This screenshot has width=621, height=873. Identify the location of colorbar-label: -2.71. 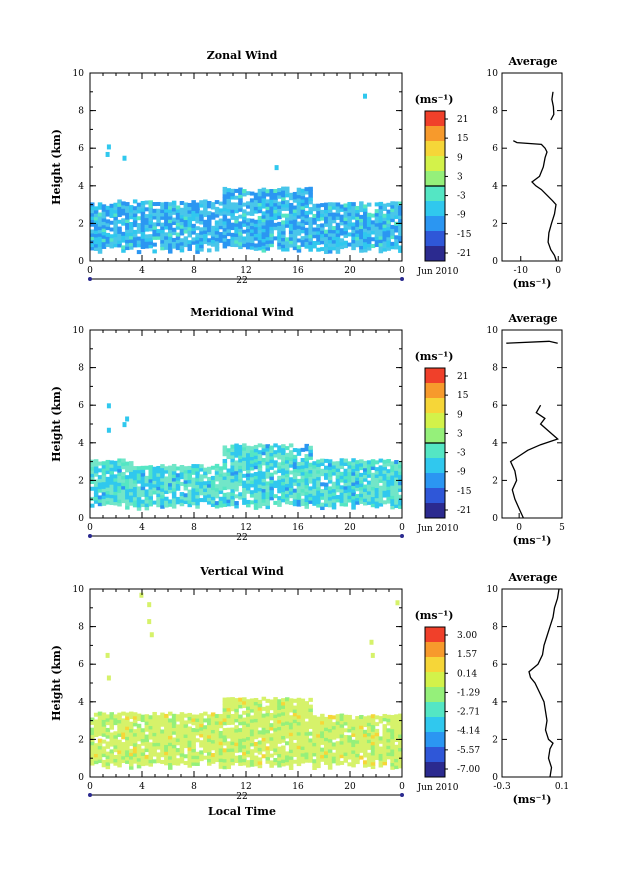
(468, 713).